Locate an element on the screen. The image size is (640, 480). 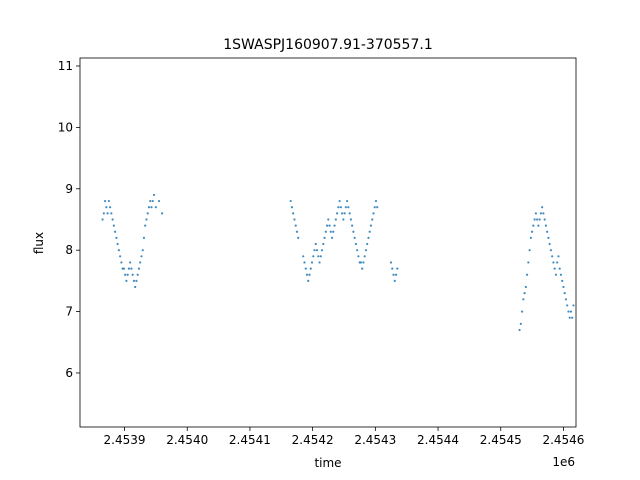
y-tick-label: 9 is located at coordinates (69, 189).